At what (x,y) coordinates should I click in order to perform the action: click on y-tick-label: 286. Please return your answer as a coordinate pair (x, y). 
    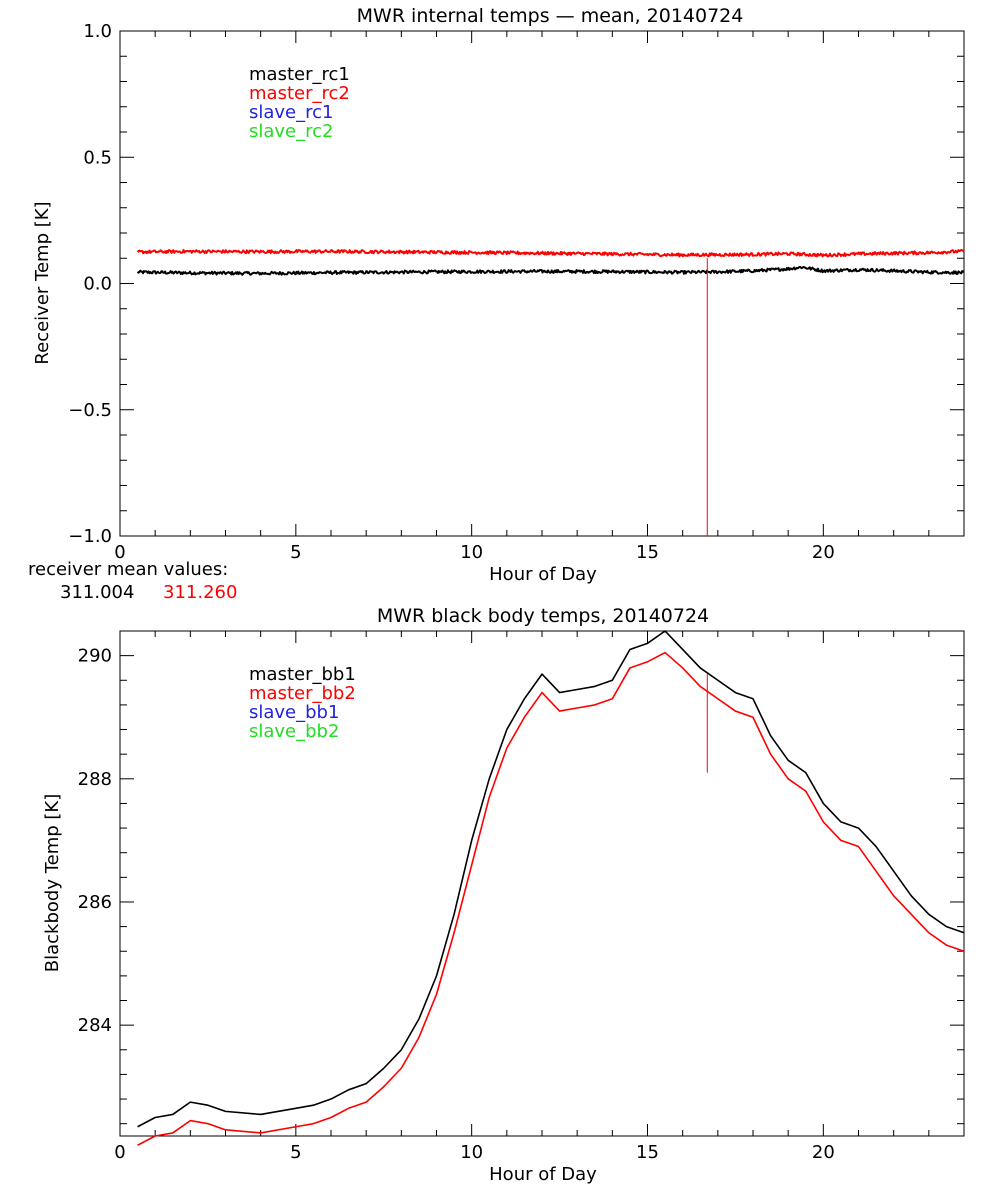
    Looking at the image, I should click on (95, 902).